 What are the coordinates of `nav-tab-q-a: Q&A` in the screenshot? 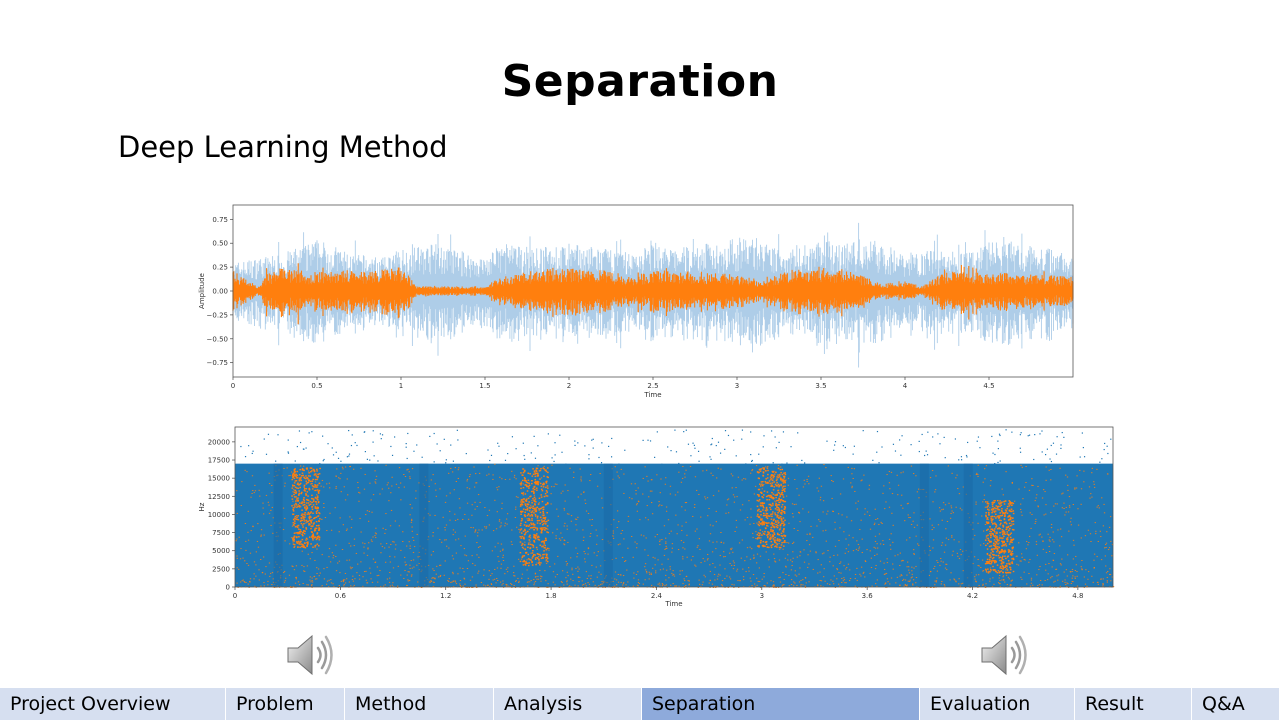 It's located at (1236, 704).